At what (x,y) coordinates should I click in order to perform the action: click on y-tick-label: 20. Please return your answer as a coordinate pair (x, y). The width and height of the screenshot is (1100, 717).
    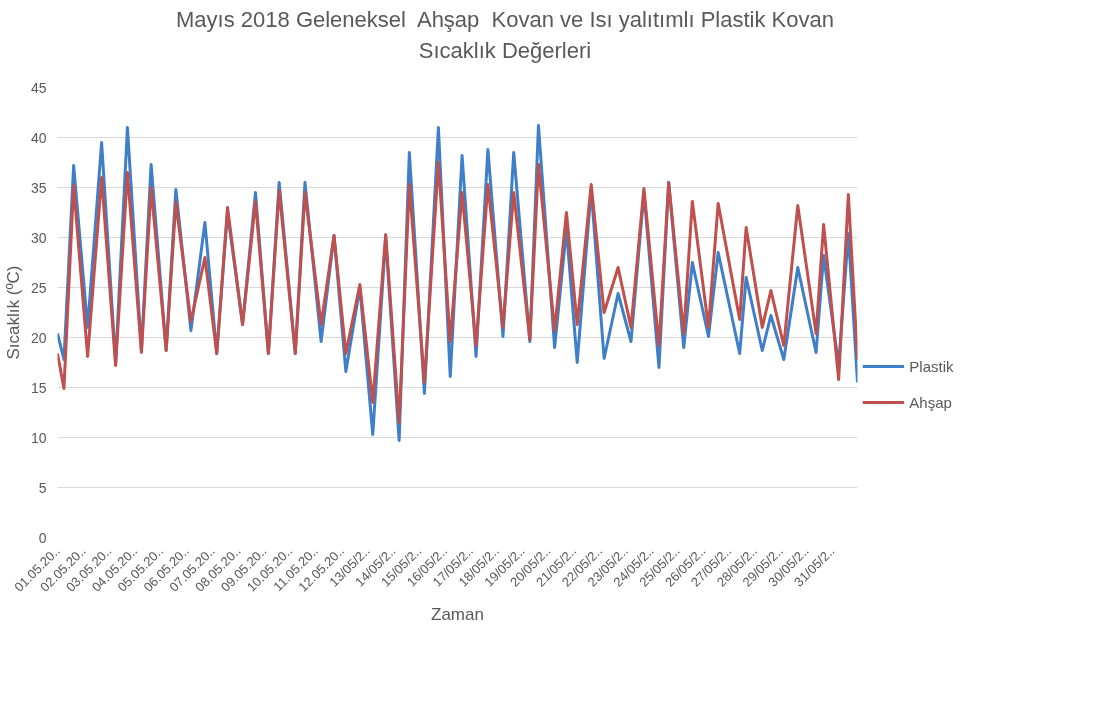
    Looking at the image, I should click on (38, 337).